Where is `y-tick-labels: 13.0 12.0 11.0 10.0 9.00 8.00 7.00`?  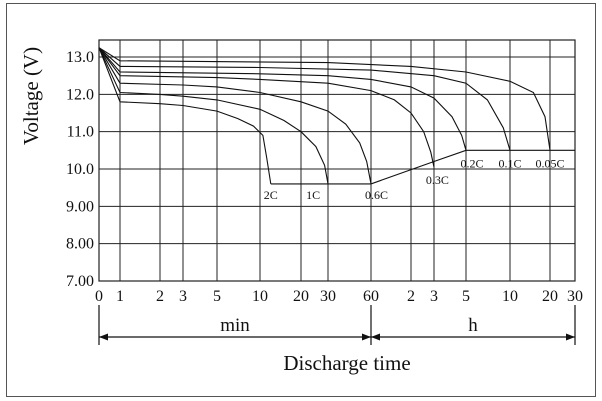 y-tick-labels: 13.0 12.0 11.0 10.0 9.00 8.00 7.00 is located at coordinates (80, 169).